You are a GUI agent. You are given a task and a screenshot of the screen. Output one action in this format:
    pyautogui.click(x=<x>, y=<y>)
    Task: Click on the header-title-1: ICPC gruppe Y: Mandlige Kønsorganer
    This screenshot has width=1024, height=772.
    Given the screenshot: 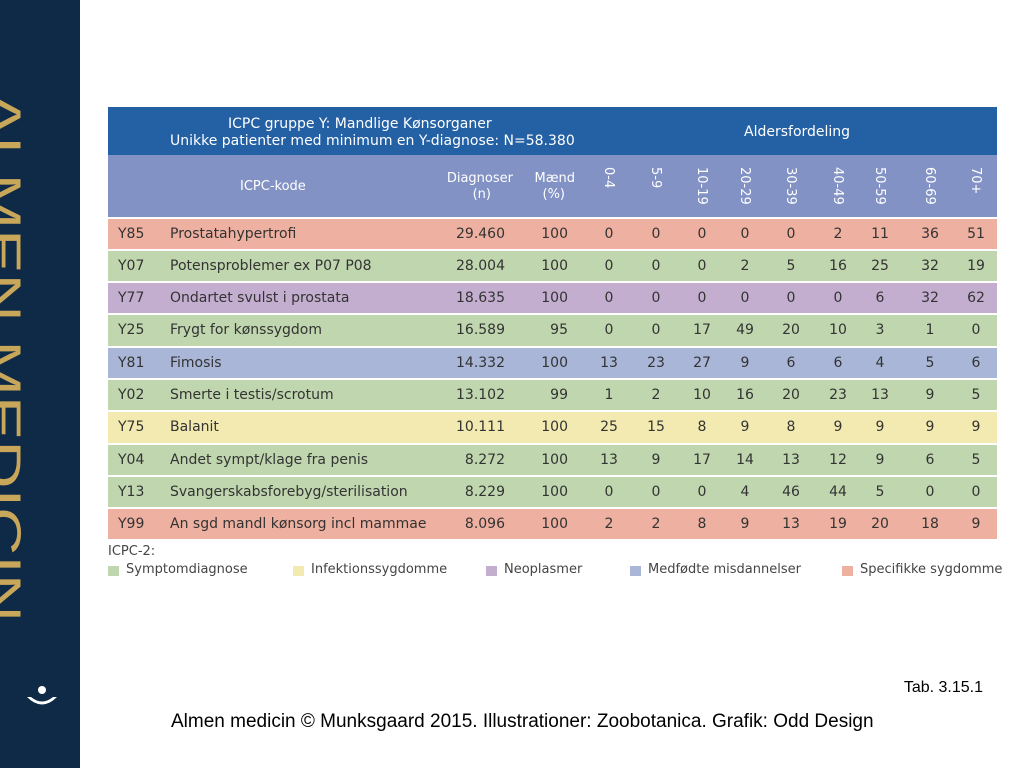 What is the action you would take?
    pyautogui.click(x=360, y=124)
    